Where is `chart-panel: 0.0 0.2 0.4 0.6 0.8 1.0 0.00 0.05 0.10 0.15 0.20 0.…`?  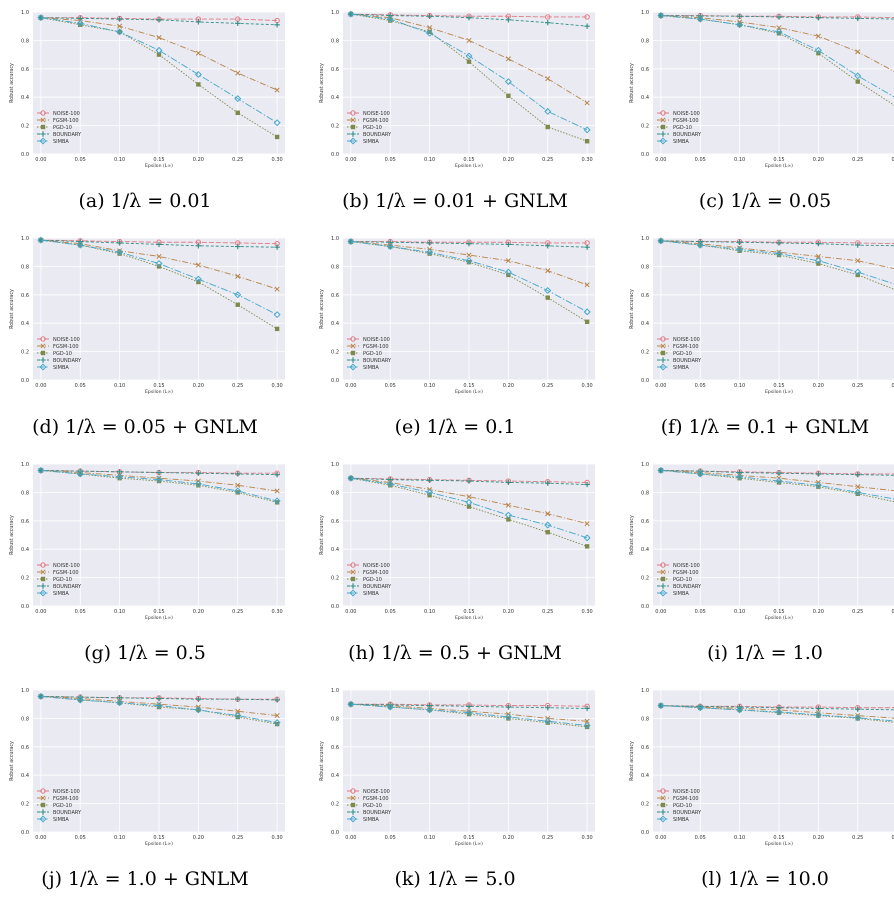
chart-panel: 0.0 0.2 0.4 0.6 0.8 1.0 0.00 0.05 0.10 0.15 0.20 0.… is located at coordinates (460, 112).